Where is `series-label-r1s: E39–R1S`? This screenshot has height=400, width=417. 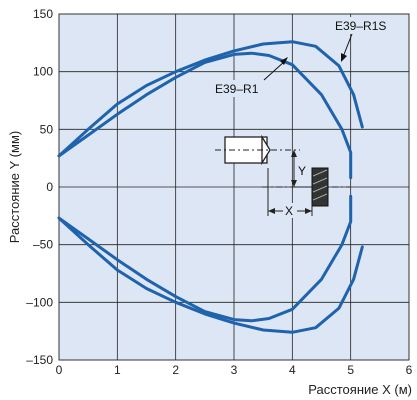
series-label-r1s: E39–R1S is located at coordinates (360, 26).